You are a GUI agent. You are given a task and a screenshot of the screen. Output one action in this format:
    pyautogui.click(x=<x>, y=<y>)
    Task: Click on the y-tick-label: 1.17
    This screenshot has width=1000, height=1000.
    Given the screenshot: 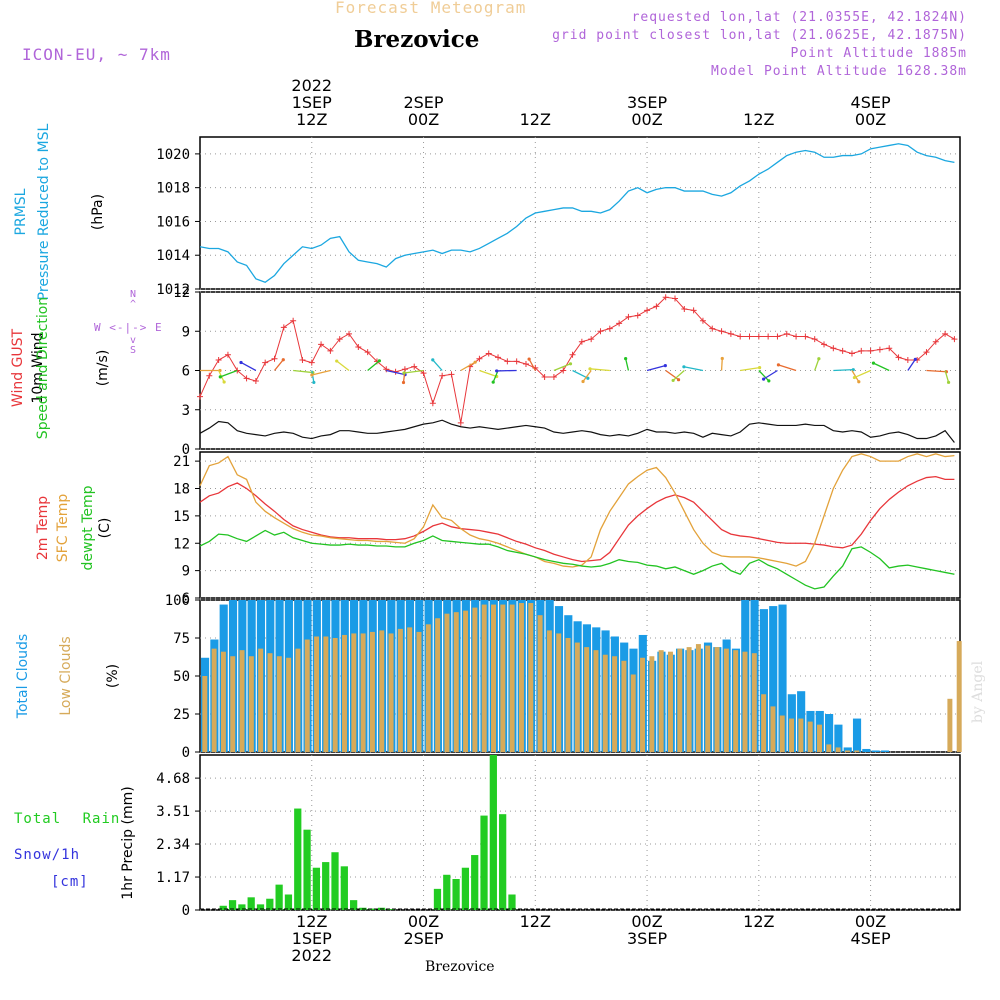 What is the action you would take?
    pyautogui.click(x=173, y=878)
    